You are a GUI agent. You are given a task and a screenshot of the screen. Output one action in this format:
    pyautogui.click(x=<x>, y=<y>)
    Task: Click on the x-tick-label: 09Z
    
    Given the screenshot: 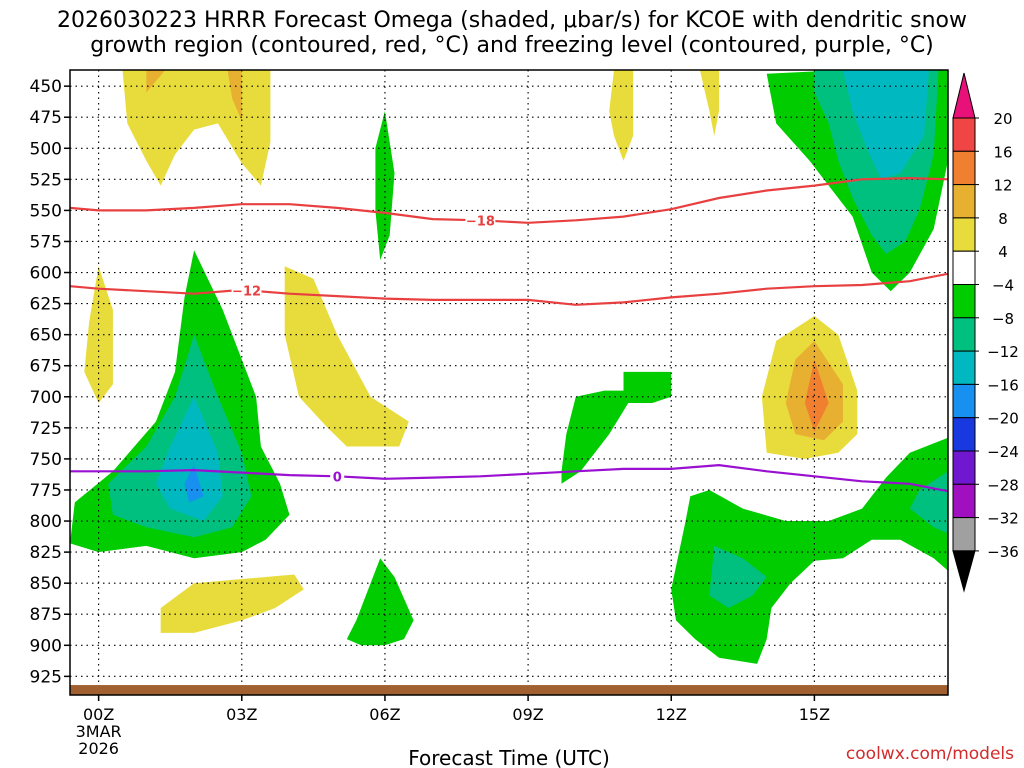 What is the action you would take?
    pyautogui.click(x=527, y=714)
    